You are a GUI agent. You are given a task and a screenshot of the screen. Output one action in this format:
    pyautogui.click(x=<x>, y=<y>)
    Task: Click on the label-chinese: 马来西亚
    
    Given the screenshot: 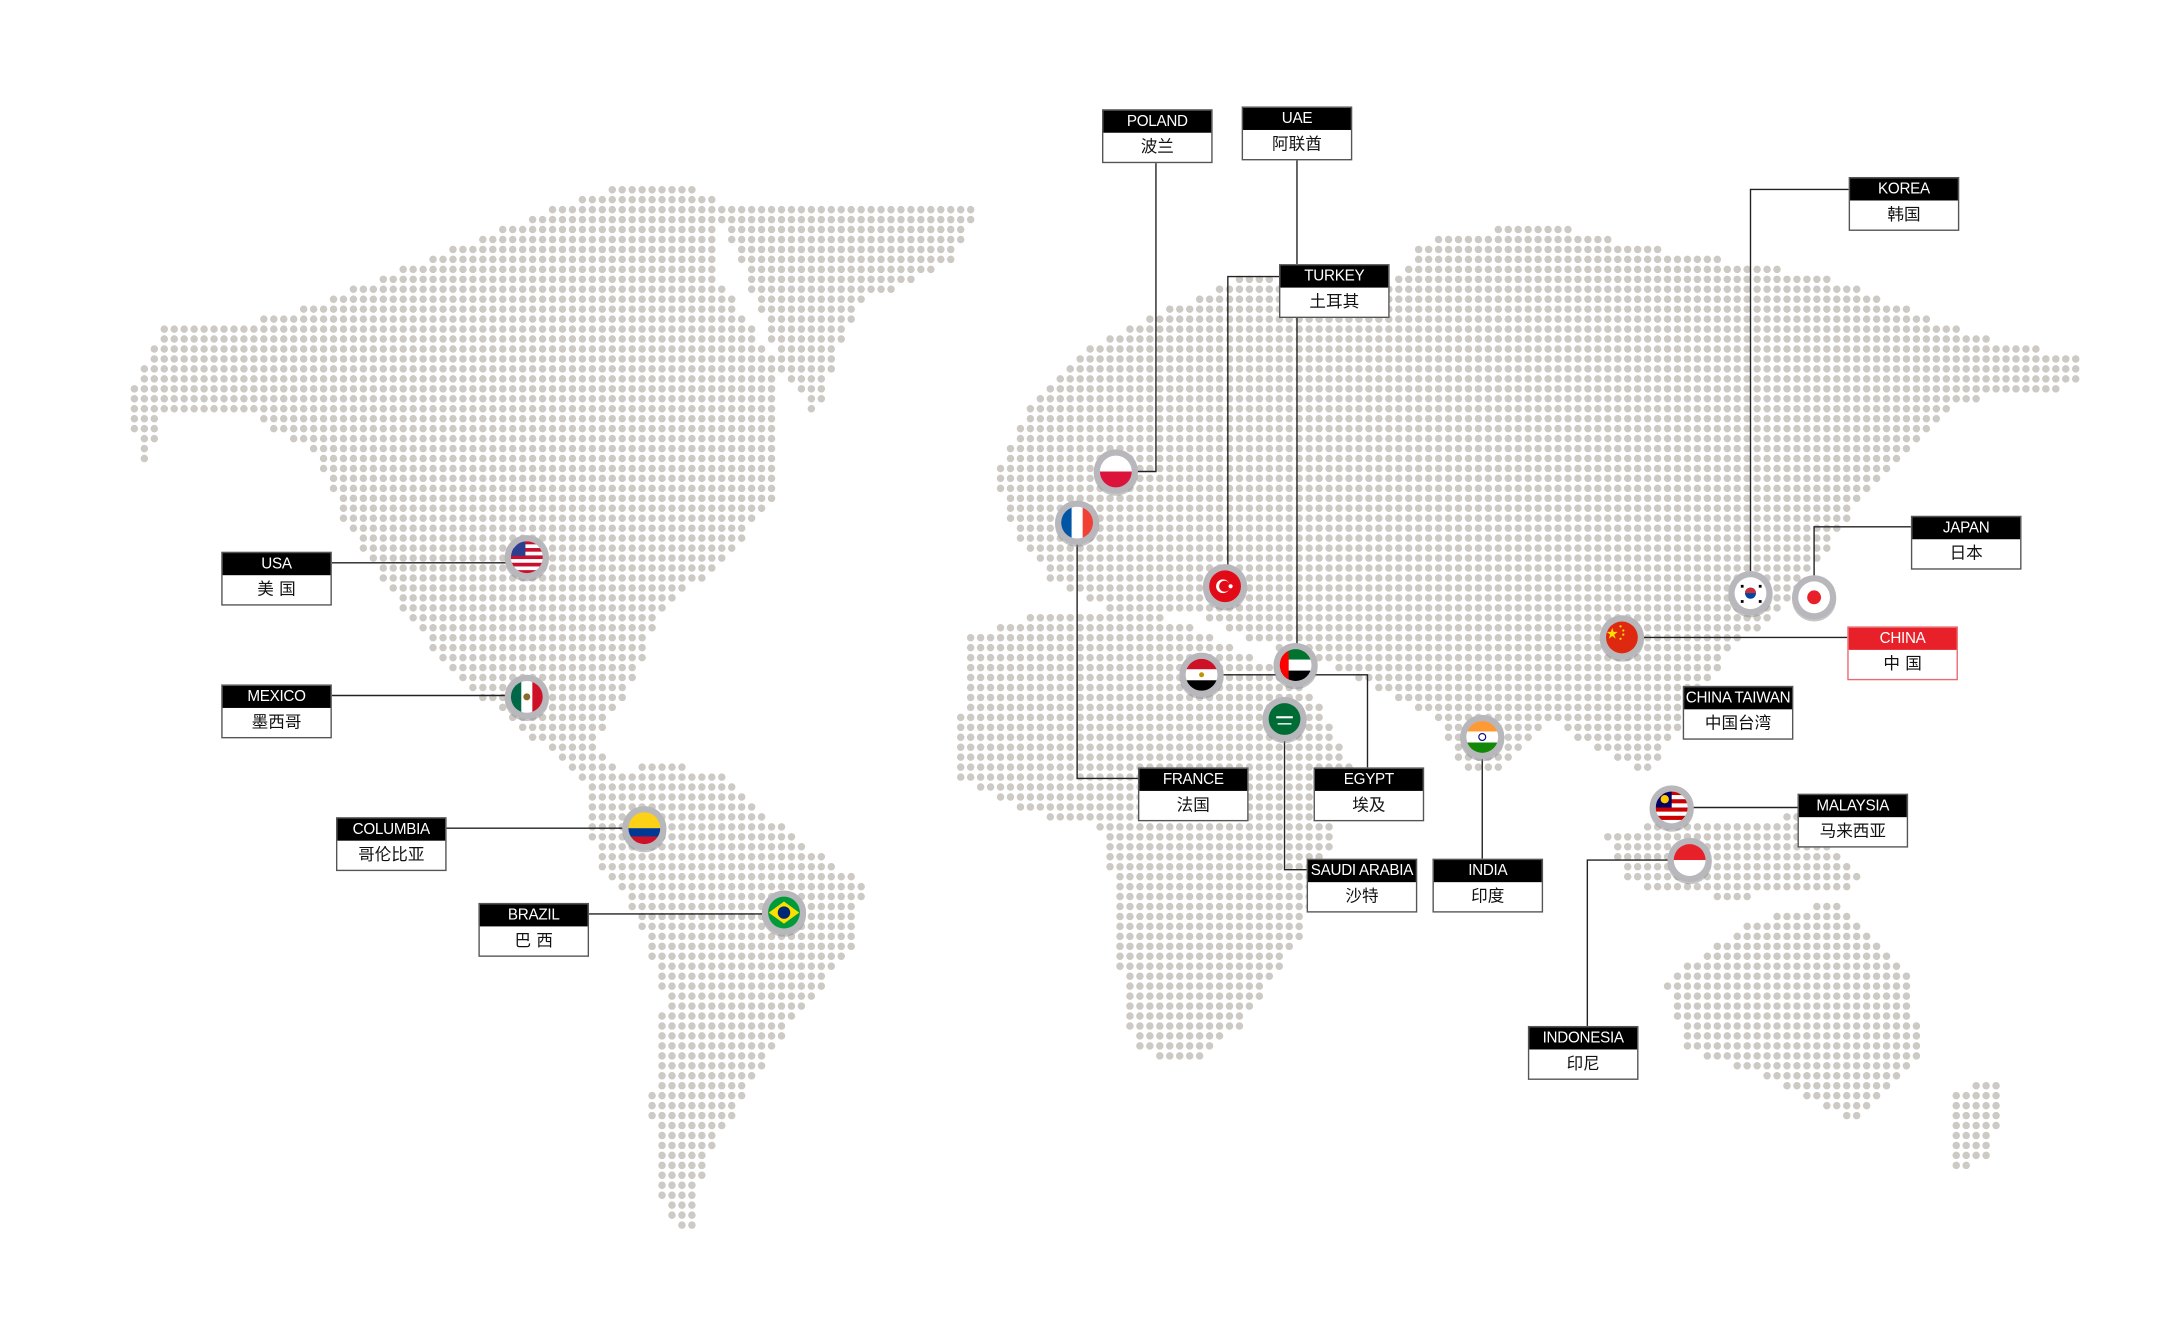 What is the action you would take?
    pyautogui.click(x=1853, y=831)
    